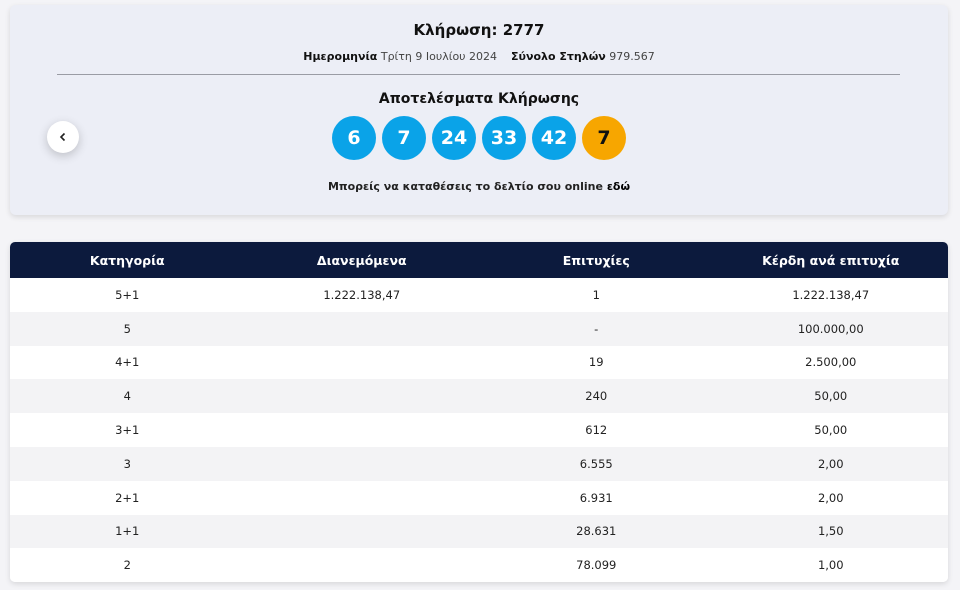 The image size is (960, 590). Describe the element at coordinates (127, 531) in the screenshot. I see `table-cell: 1+1` at that location.